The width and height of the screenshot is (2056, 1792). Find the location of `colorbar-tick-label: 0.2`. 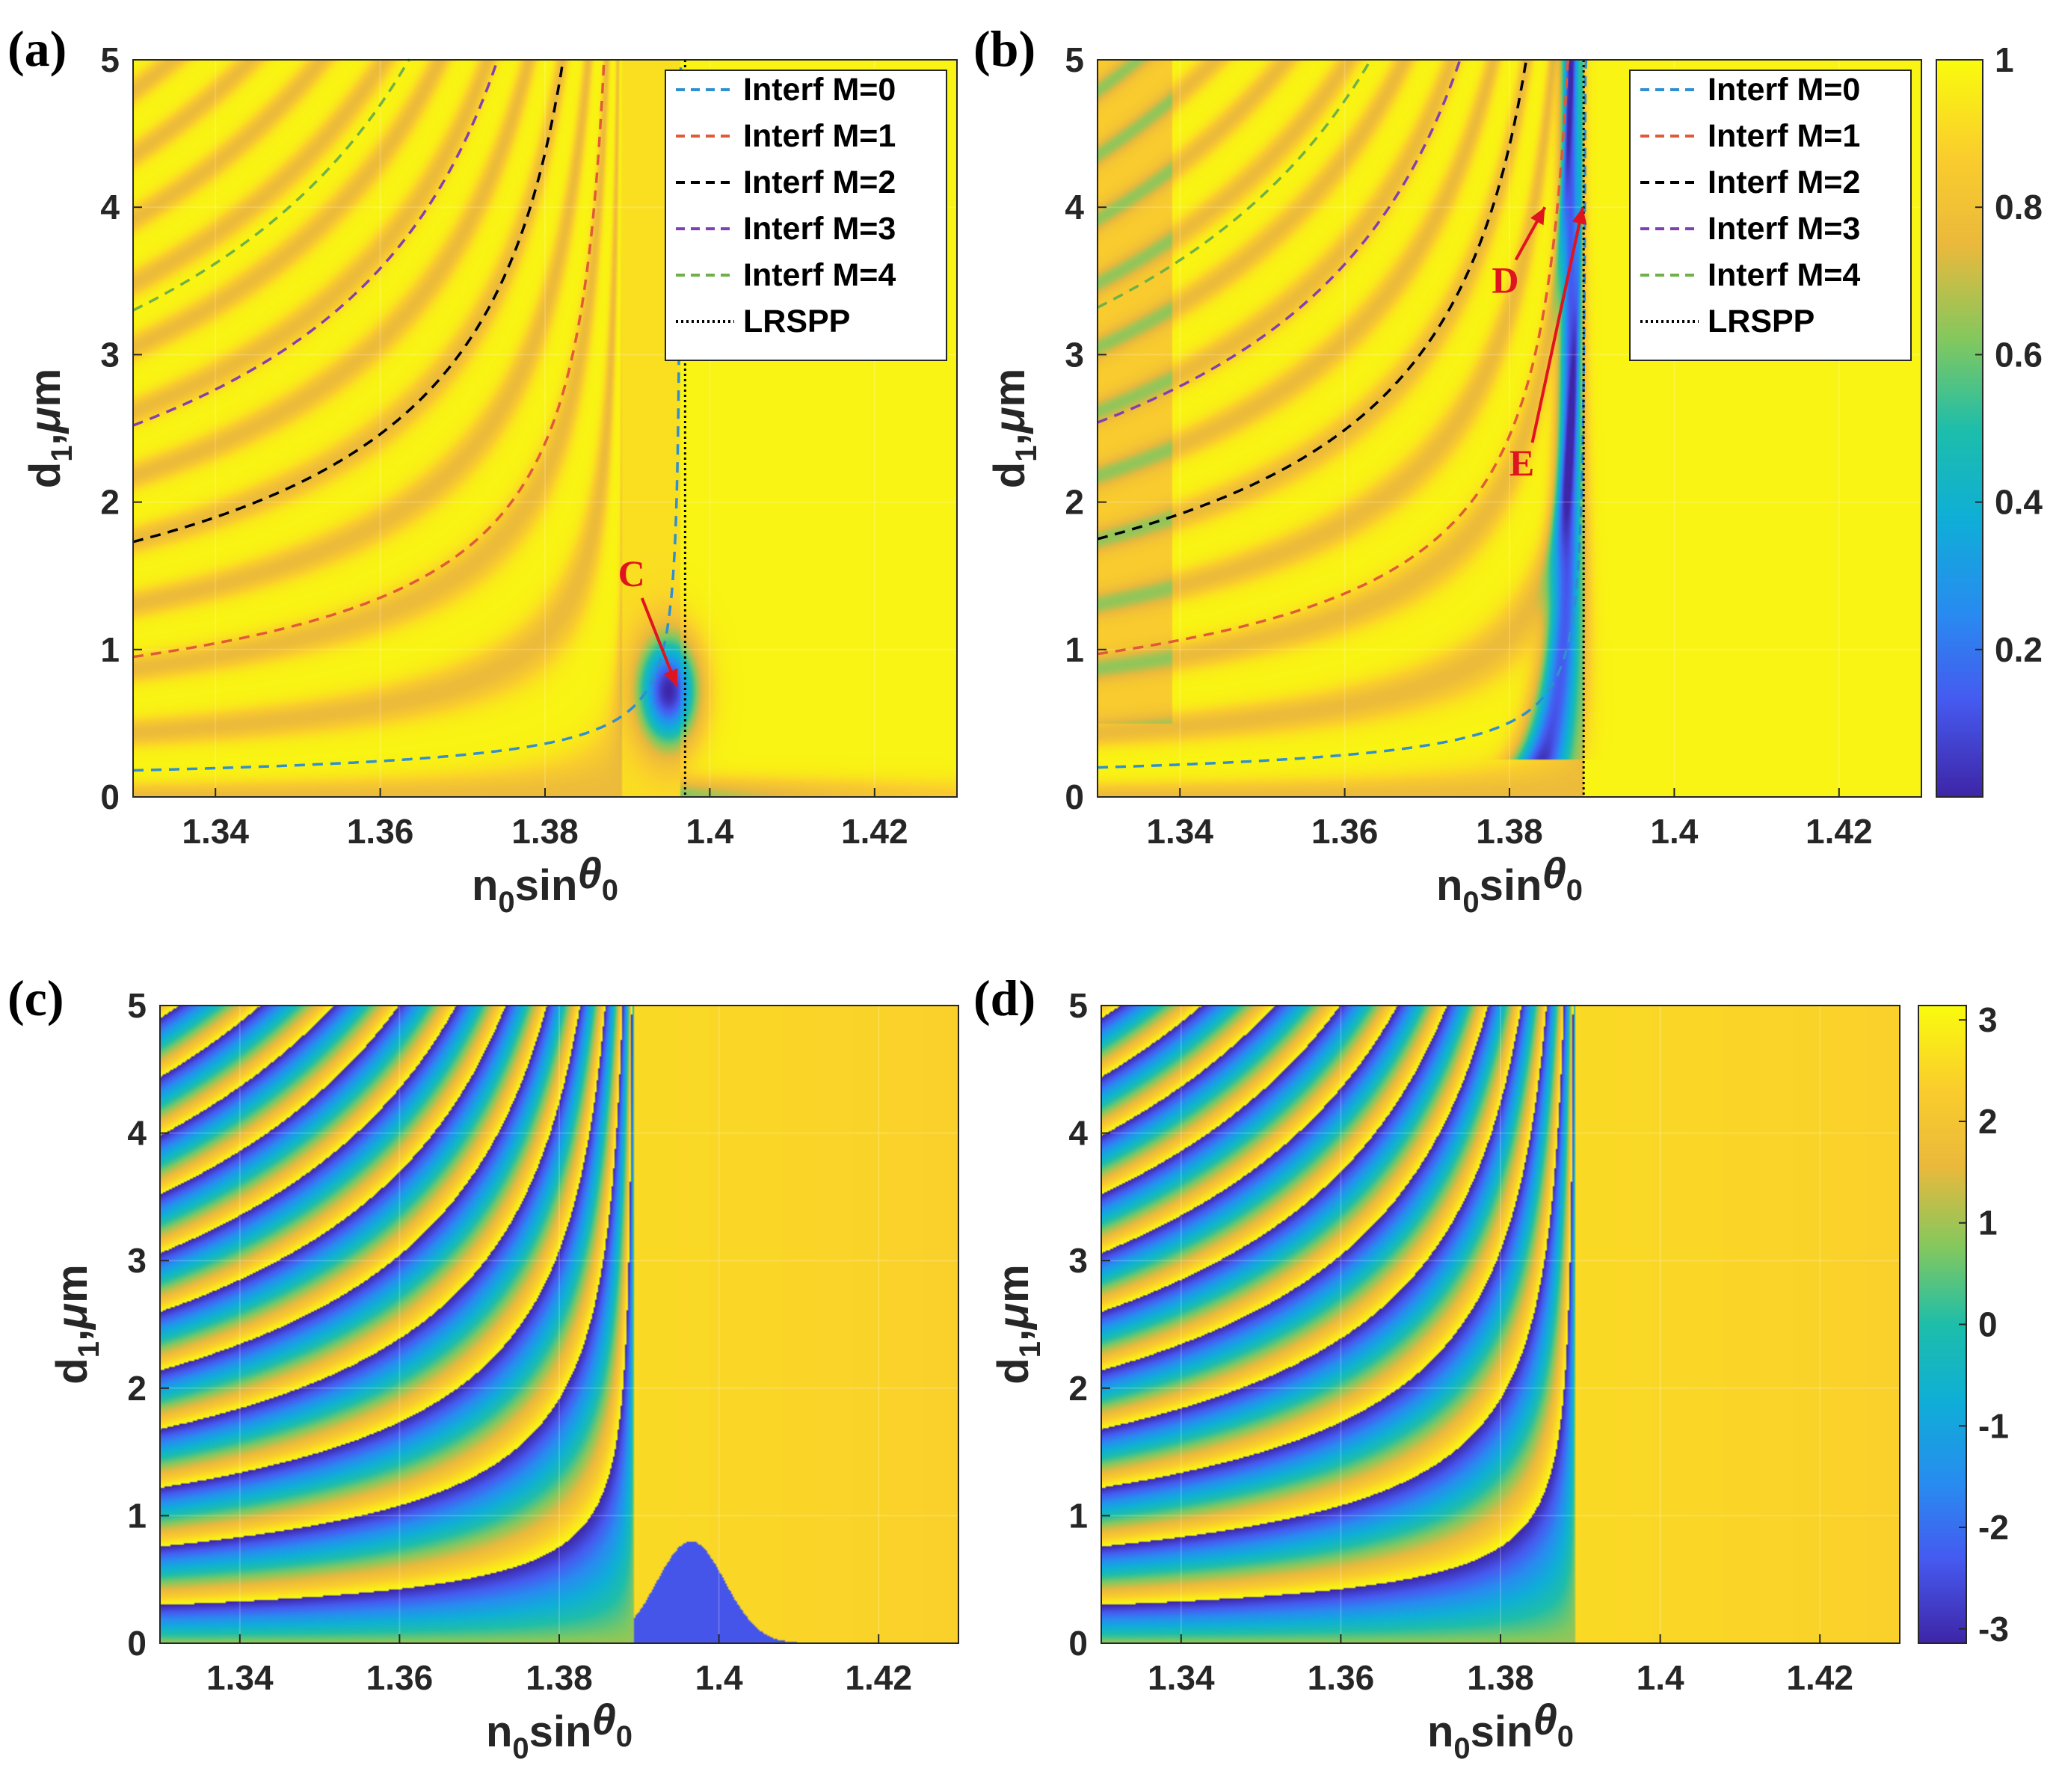

colorbar-tick-label: 0.2 is located at coordinates (2019, 649).